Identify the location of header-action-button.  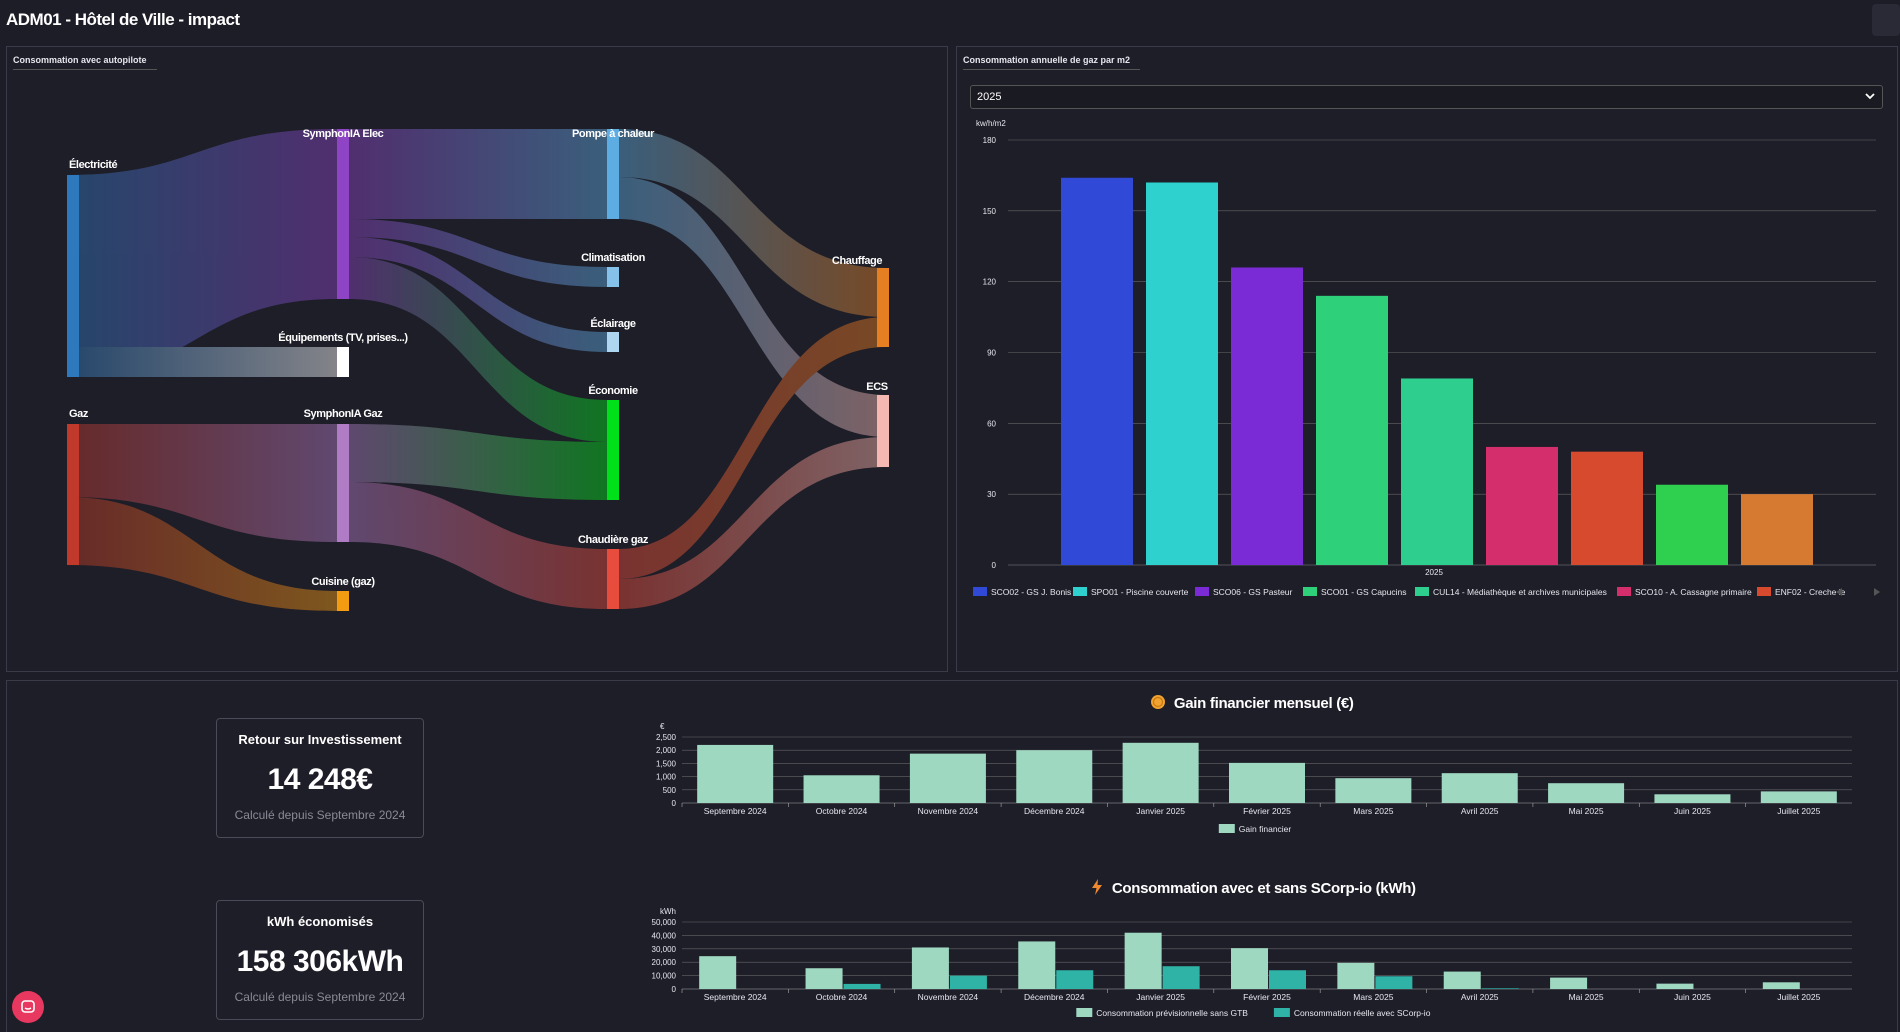
(1886, 20).